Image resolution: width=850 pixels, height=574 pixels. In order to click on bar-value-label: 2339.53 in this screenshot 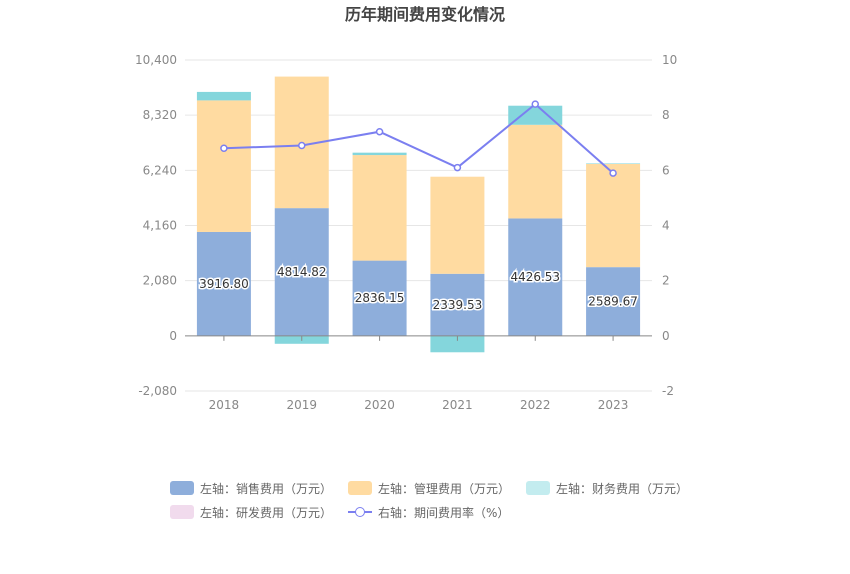, I will do `click(458, 305)`.